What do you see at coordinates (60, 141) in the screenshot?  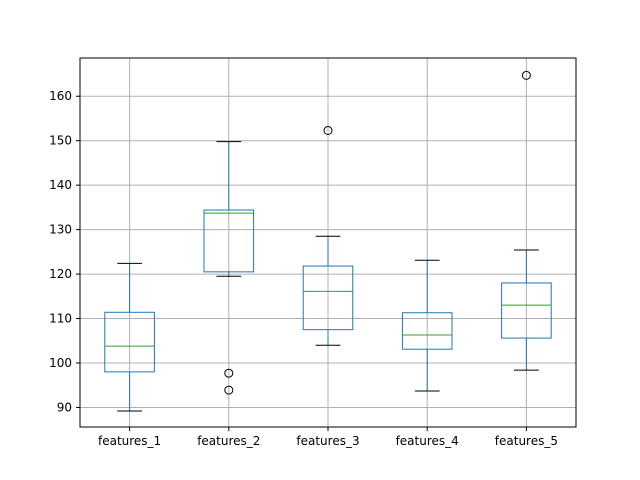 I see `y-tick-label: 150` at bounding box center [60, 141].